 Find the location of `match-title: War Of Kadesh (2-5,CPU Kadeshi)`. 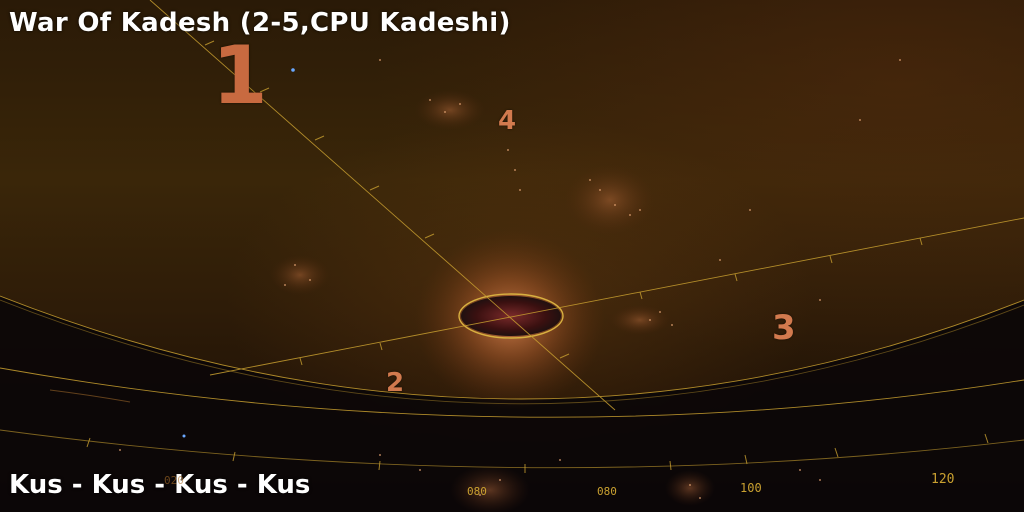

match-title: War Of Kadesh (2-5,CPU Kadeshi) is located at coordinates (260, 23).